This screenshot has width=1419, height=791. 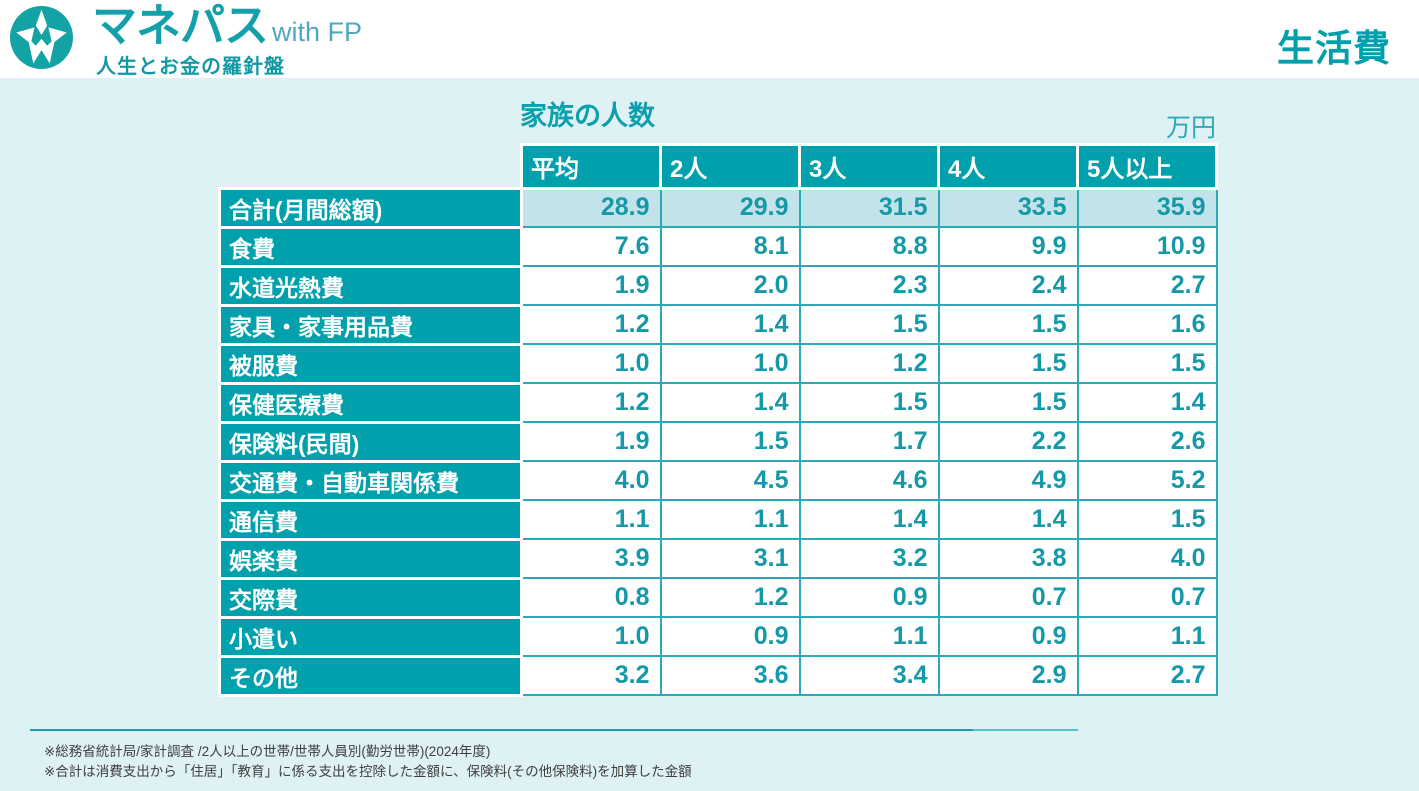 I want to click on table-row: 水道光熱費 1.9 2.0 2.3 2.4 2.7, so click(x=718, y=285).